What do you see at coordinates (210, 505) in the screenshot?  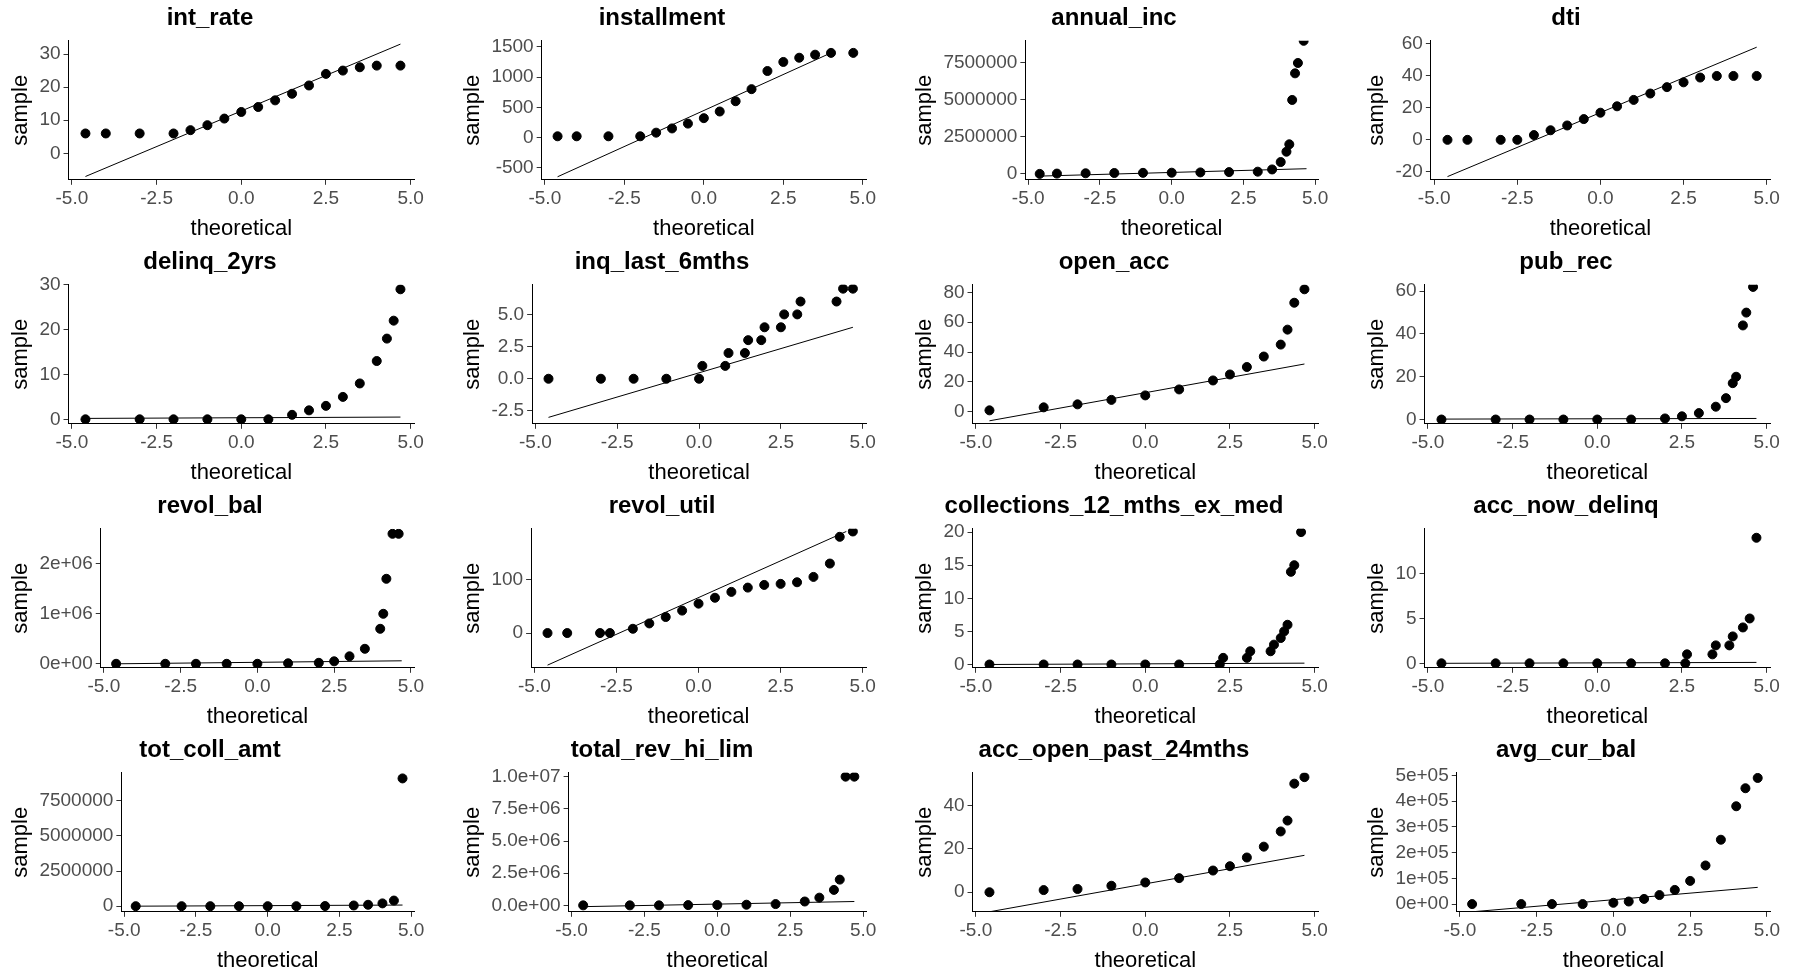 I see `chart-title: revol_bal` at bounding box center [210, 505].